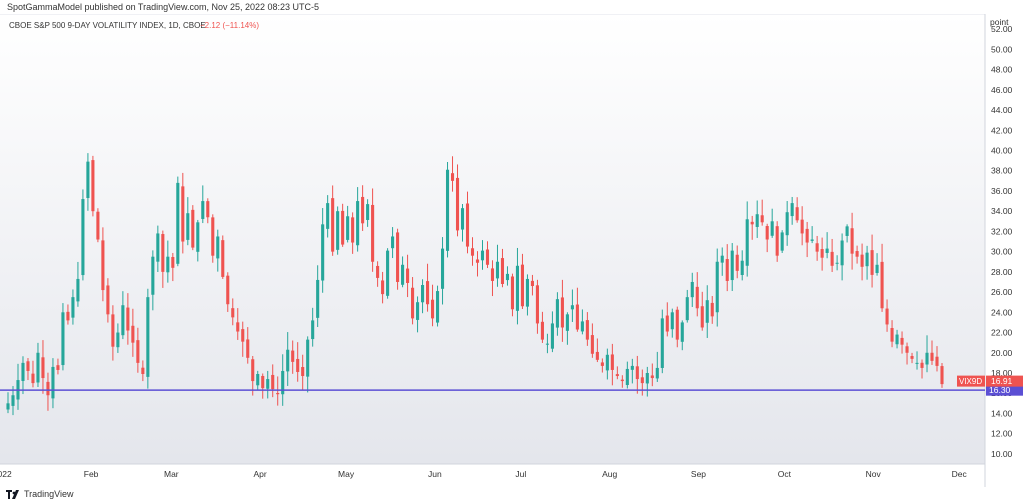 This screenshot has width=1024, height=503. Describe the element at coordinates (49, 494) in the screenshot. I see `tradingview-brand: TradingView` at that location.